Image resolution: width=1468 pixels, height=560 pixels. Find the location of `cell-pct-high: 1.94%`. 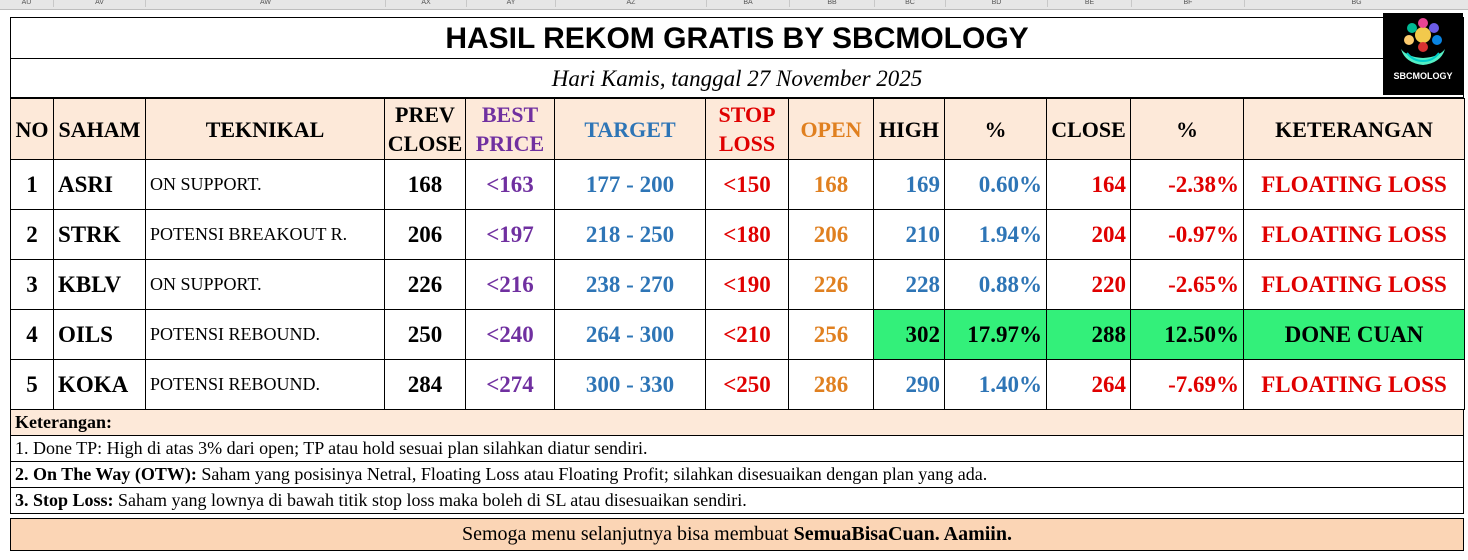

cell-pct-high: 1.94% is located at coordinates (995, 234).